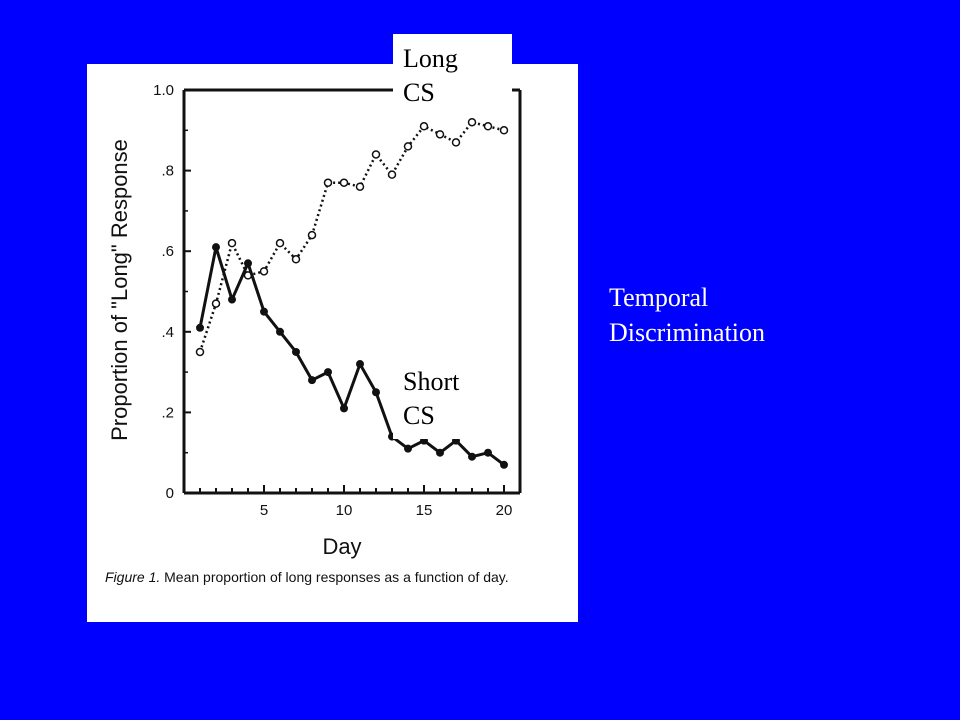 The height and width of the screenshot is (720, 960). What do you see at coordinates (167, 332) in the screenshot?
I see `y-tick-label-2: .4` at bounding box center [167, 332].